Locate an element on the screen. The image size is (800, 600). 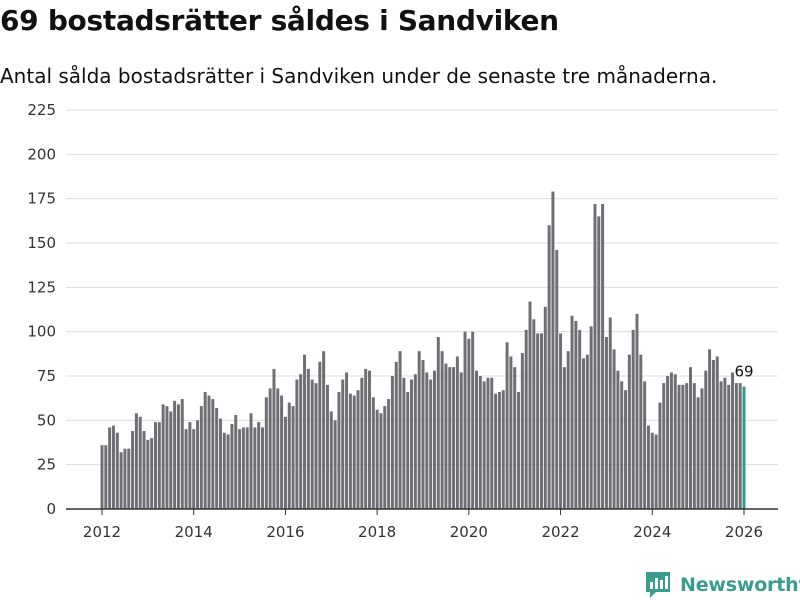
x-tick-label: 2024 is located at coordinates (652, 532).